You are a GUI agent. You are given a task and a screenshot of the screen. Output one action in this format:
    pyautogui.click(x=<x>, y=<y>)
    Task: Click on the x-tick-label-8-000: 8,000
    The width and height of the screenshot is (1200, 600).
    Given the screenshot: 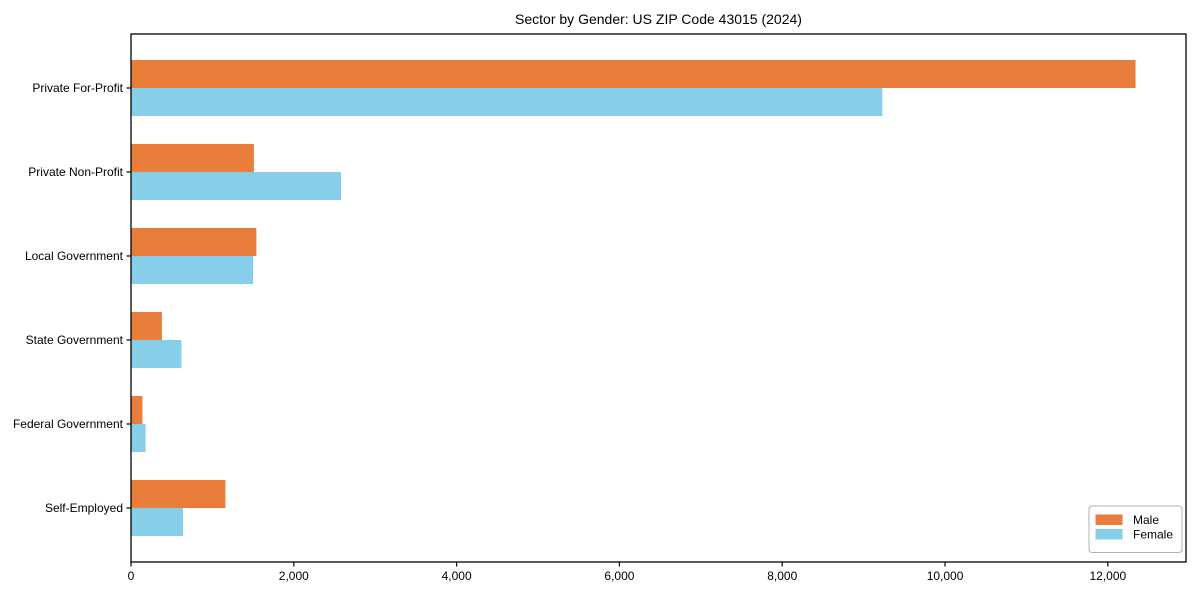 What is the action you would take?
    pyautogui.click(x=782, y=576)
    